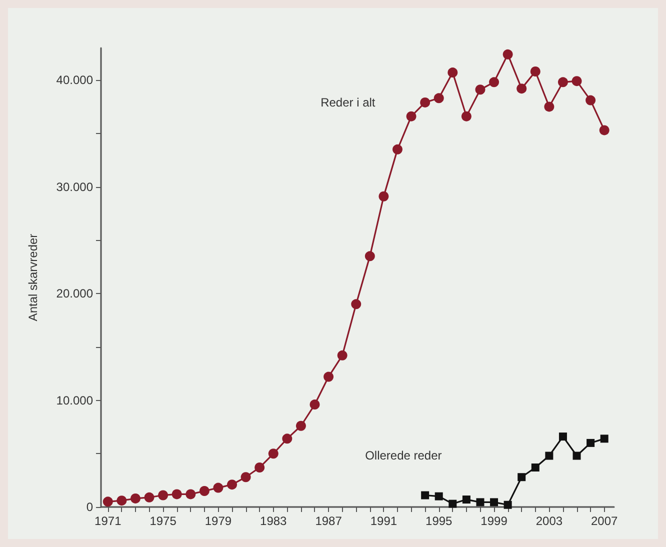 This screenshot has height=547, width=666. Describe the element at coordinates (75, 400) in the screenshot. I see `y-tick-label: 10.000` at that location.